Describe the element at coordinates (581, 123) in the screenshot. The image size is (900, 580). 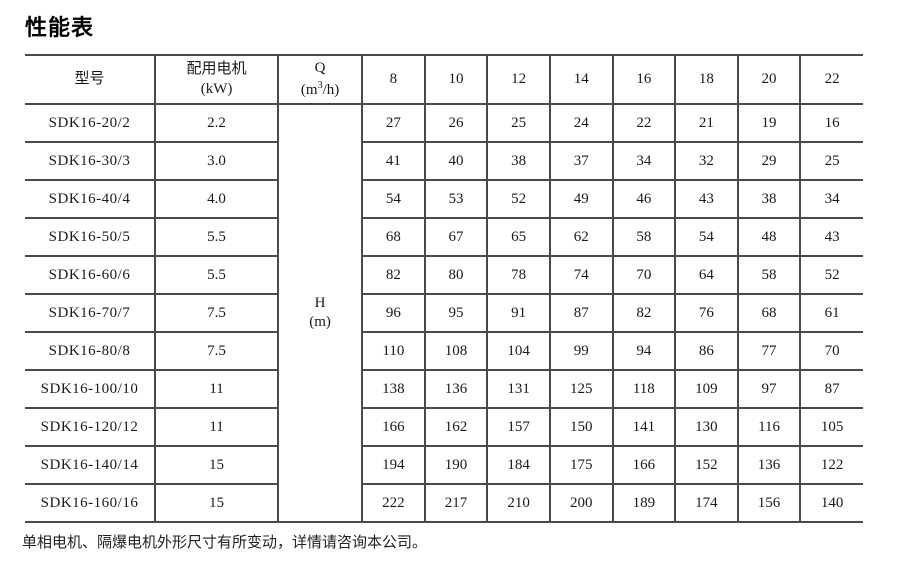
I see `head-value-cell: 24` at that location.